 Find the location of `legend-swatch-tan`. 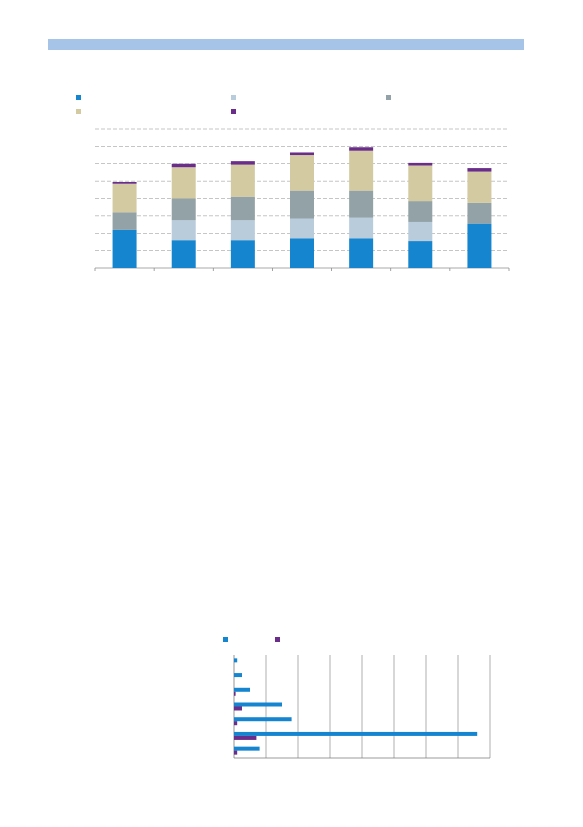

legend-swatch-tan is located at coordinates (78, 111).